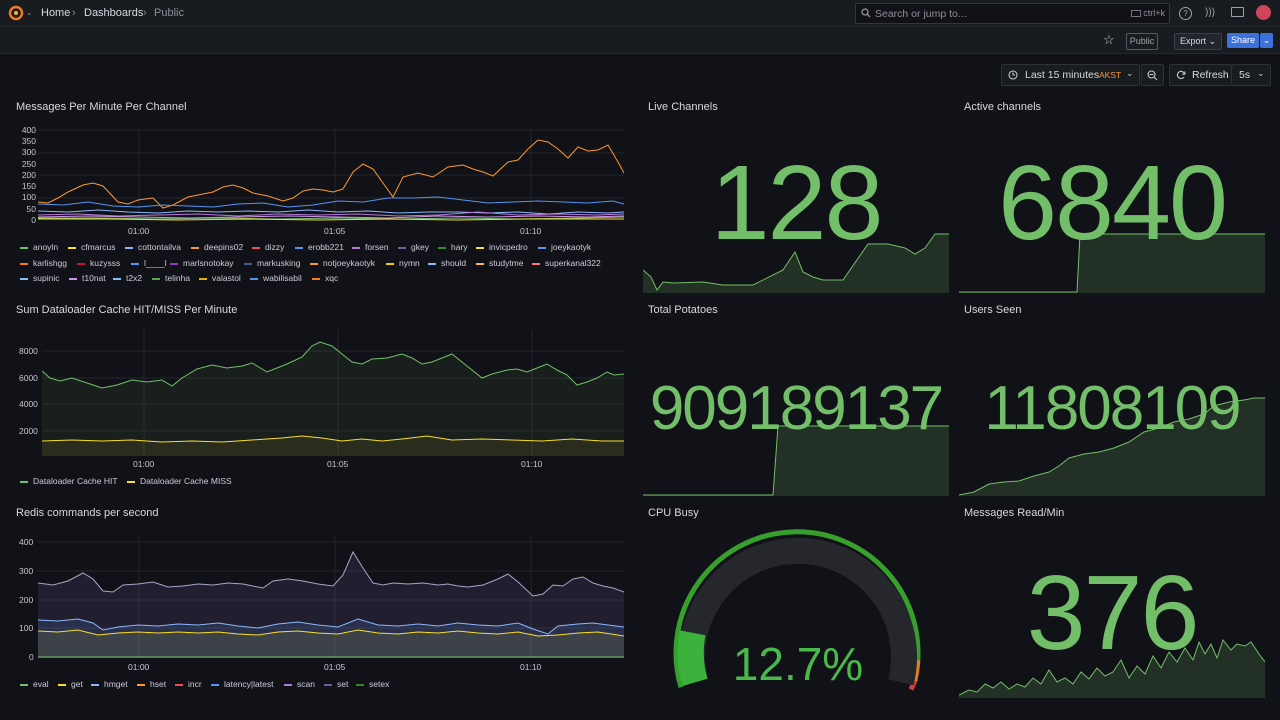 This screenshot has width=1280, height=720. Describe the element at coordinates (331, 212) in the screenshot. I see `series-line-joeykaotyk` at that location.